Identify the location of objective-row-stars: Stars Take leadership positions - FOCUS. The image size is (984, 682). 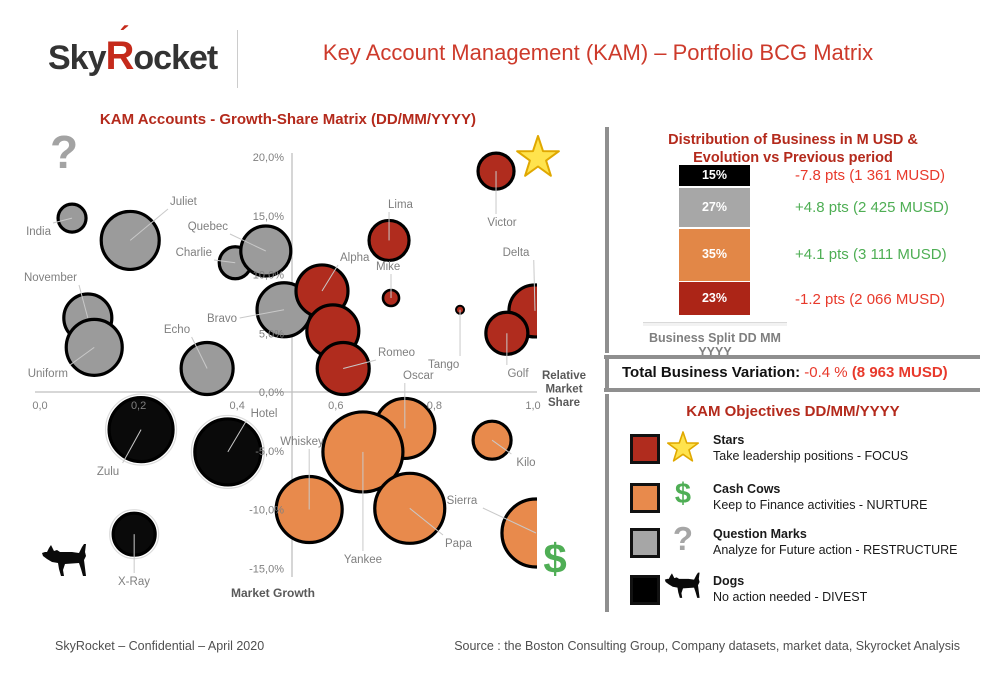
(803, 448).